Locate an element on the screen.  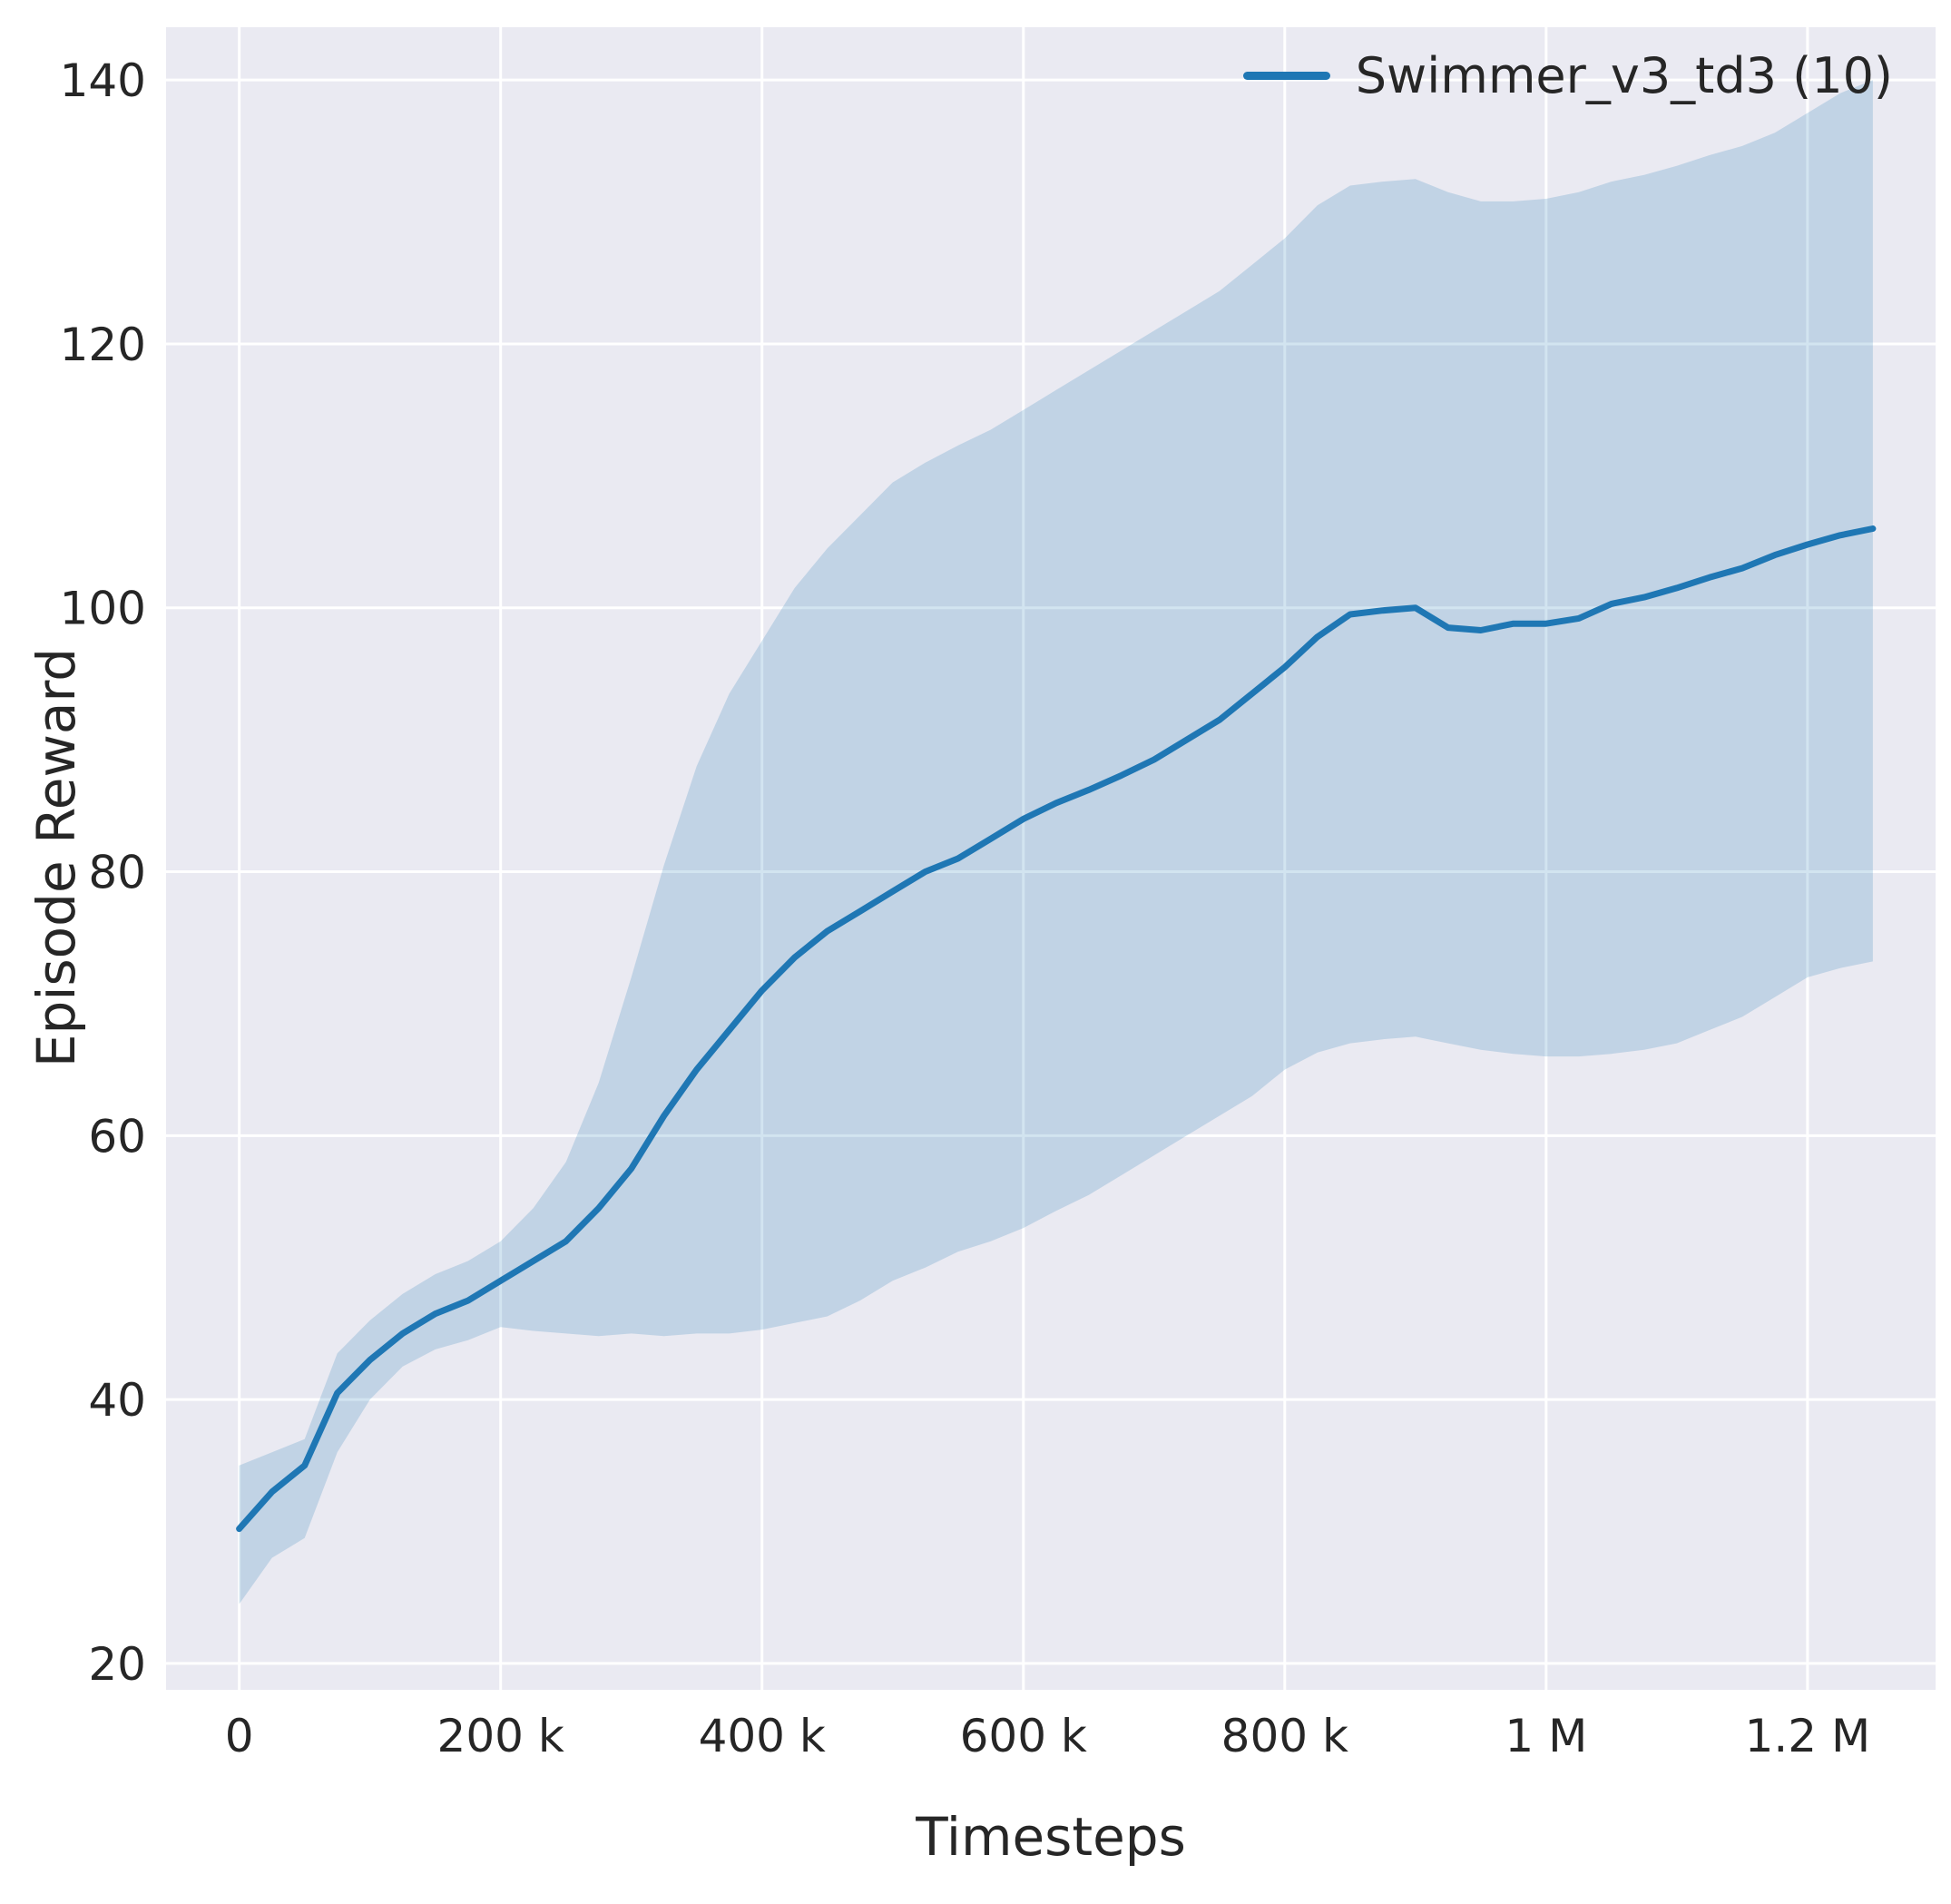
legend: Swimmer_v3_td3 (10) is located at coordinates (1568, 75).